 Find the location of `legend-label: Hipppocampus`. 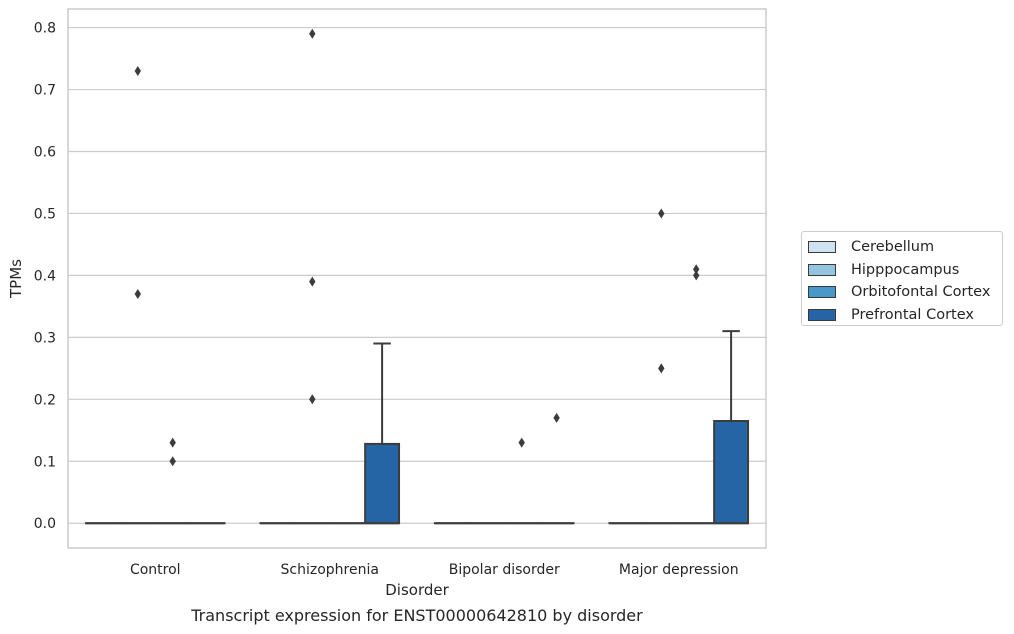

legend-label: Hipppocampus is located at coordinates (905, 269).